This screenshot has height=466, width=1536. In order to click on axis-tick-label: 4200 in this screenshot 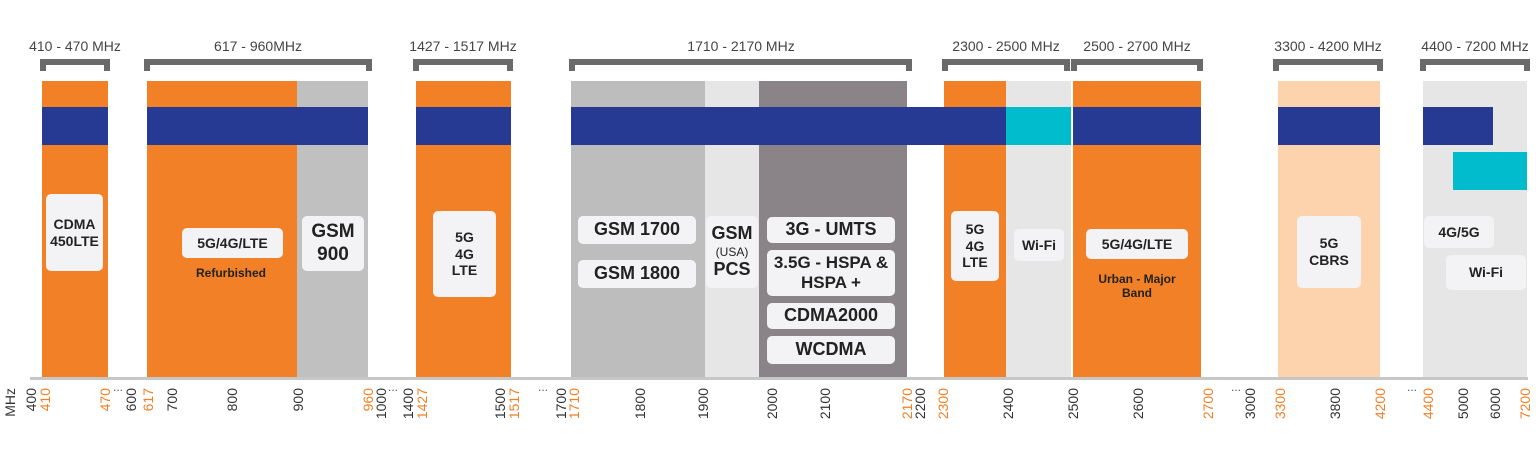, I will do `click(1380, 404)`.